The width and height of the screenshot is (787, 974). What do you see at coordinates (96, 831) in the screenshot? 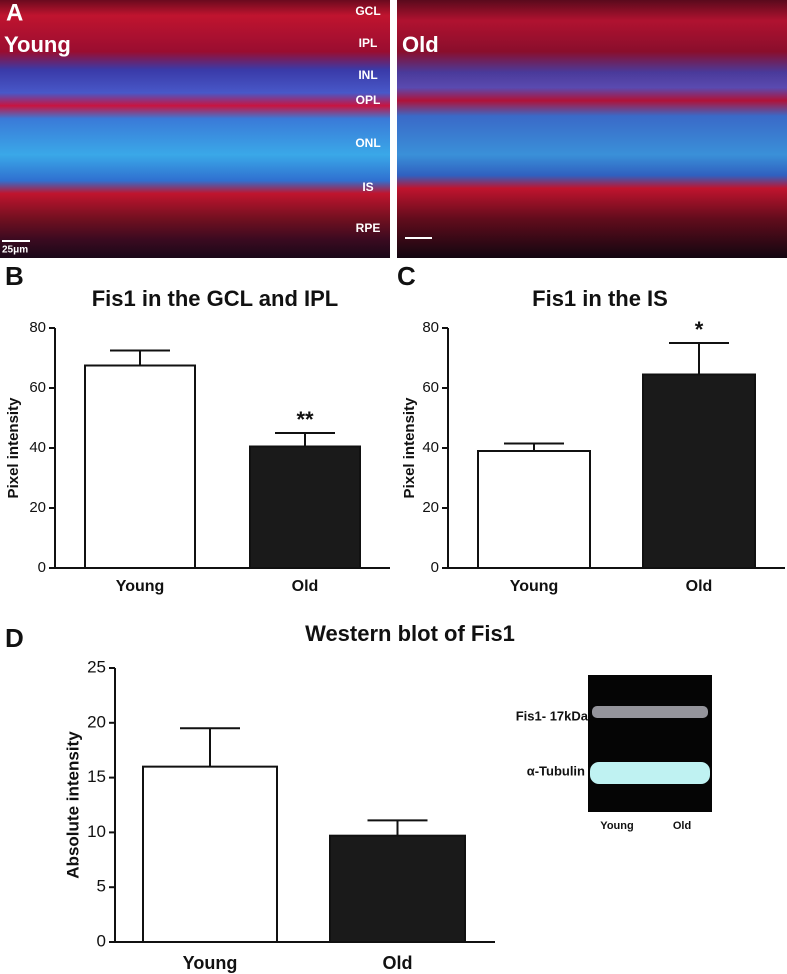
I see `y-tick-label: 10` at bounding box center [96, 831].